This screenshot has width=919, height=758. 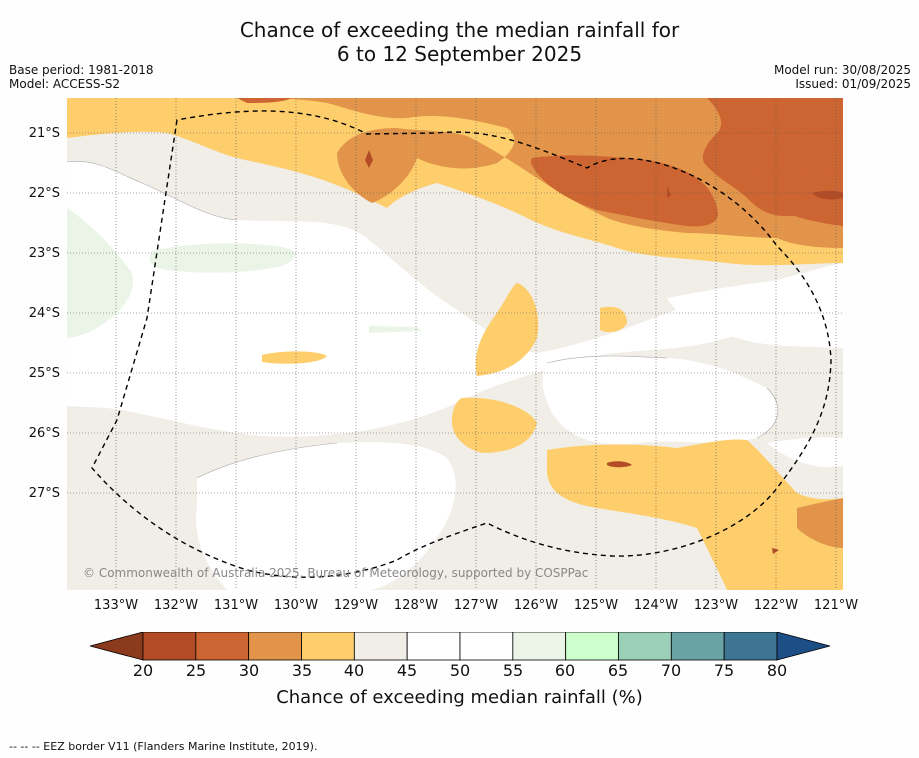 What do you see at coordinates (460, 670) in the screenshot?
I see `cb-tick-50: 50` at bounding box center [460, 670].